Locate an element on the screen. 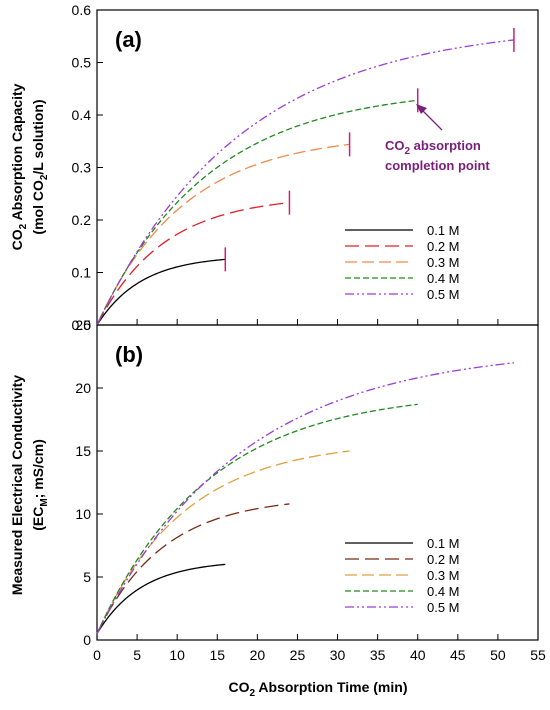 Image resolution: width=550 pixels, height=710 pixels. x-tick-label: 50 is located at coordinates (498, 655).